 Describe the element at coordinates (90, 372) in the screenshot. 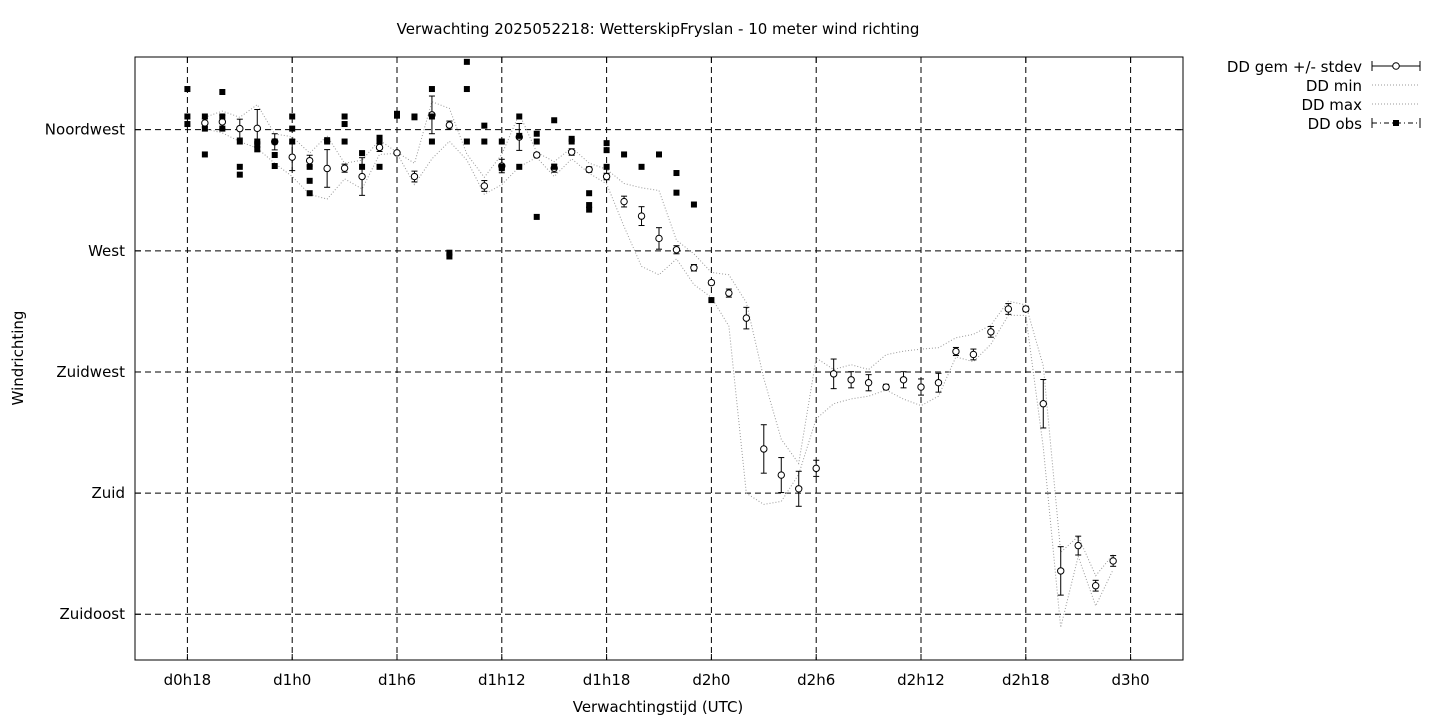

I see `y-tick-label: Zuidwest` at that location.